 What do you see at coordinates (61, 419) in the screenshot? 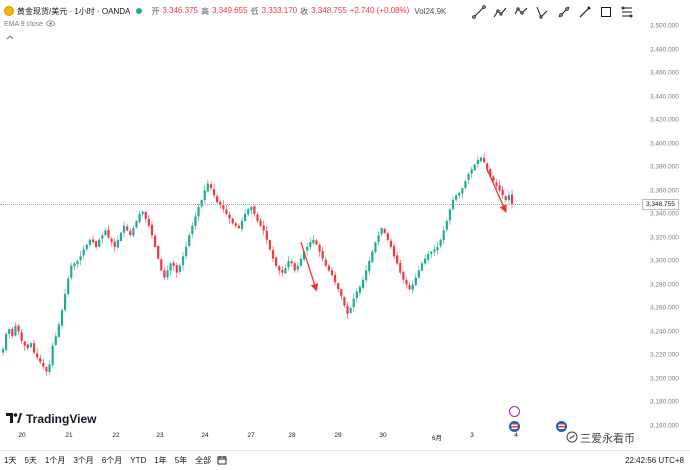
I see `logo-text: TradingView` at bounding box center [61, 419].